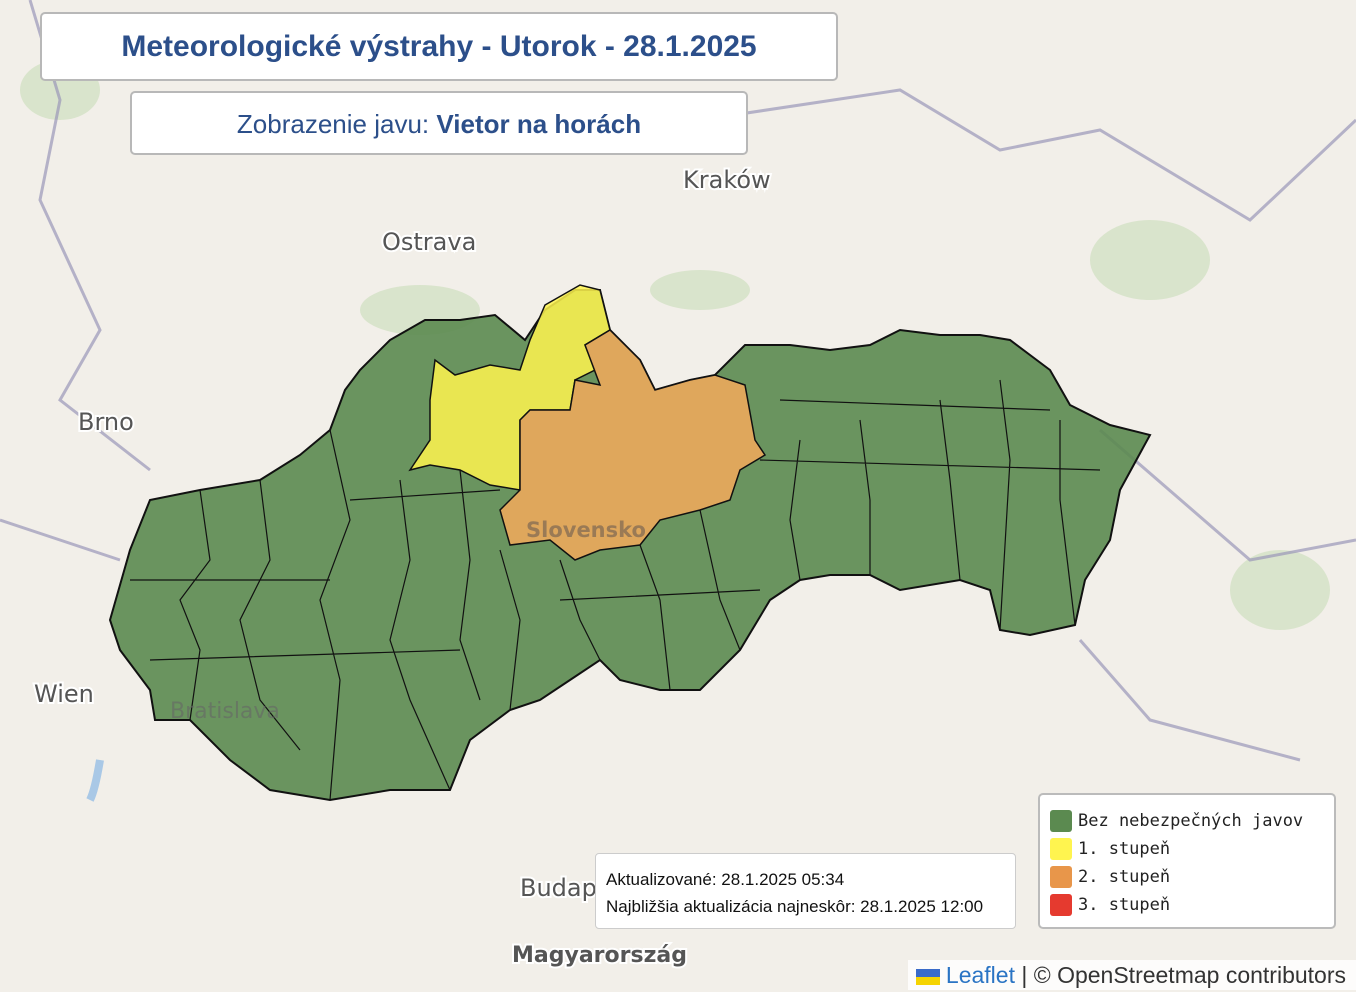 The width and height of the screenshot is (1356, 992). Describe the element at coordinates (1124, 849) in the screenshot. I see `legend-label: 1. stupeň` at that location.